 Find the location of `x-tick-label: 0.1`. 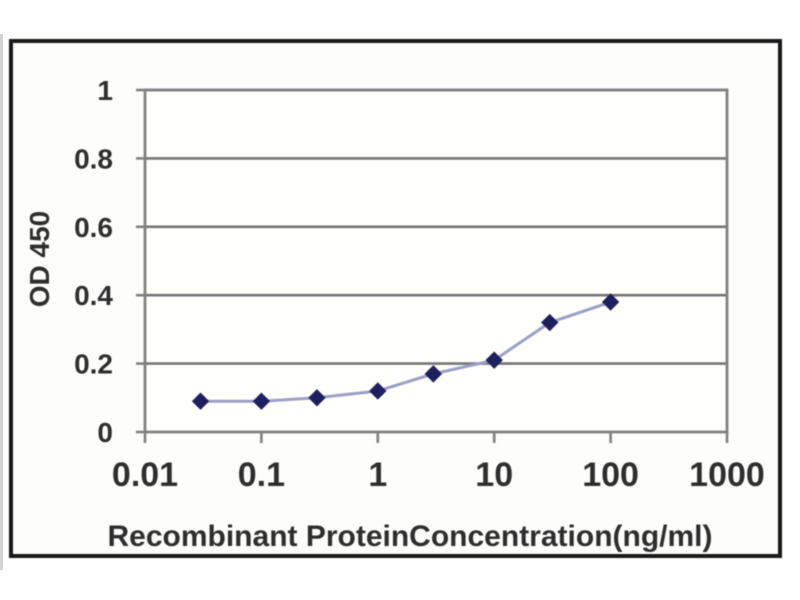

x-tick-label: 0.1 is located at coordinates (261, 475).